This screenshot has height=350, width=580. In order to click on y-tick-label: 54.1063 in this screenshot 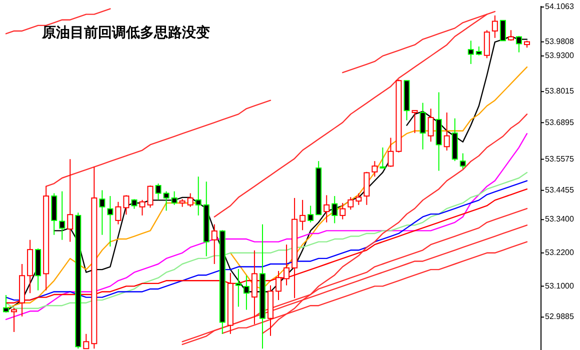, I will do `click(559, 7)`.